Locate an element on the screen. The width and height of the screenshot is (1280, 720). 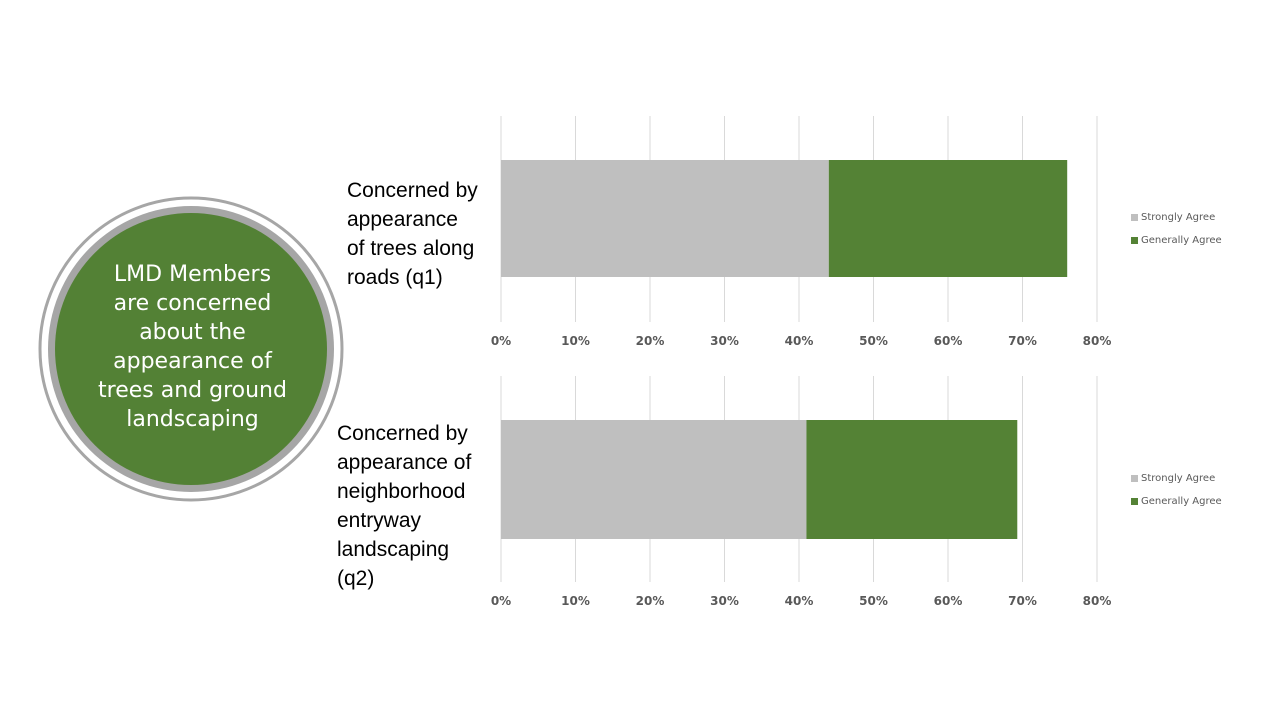
summary-circle is located at coordinates (191, 349).